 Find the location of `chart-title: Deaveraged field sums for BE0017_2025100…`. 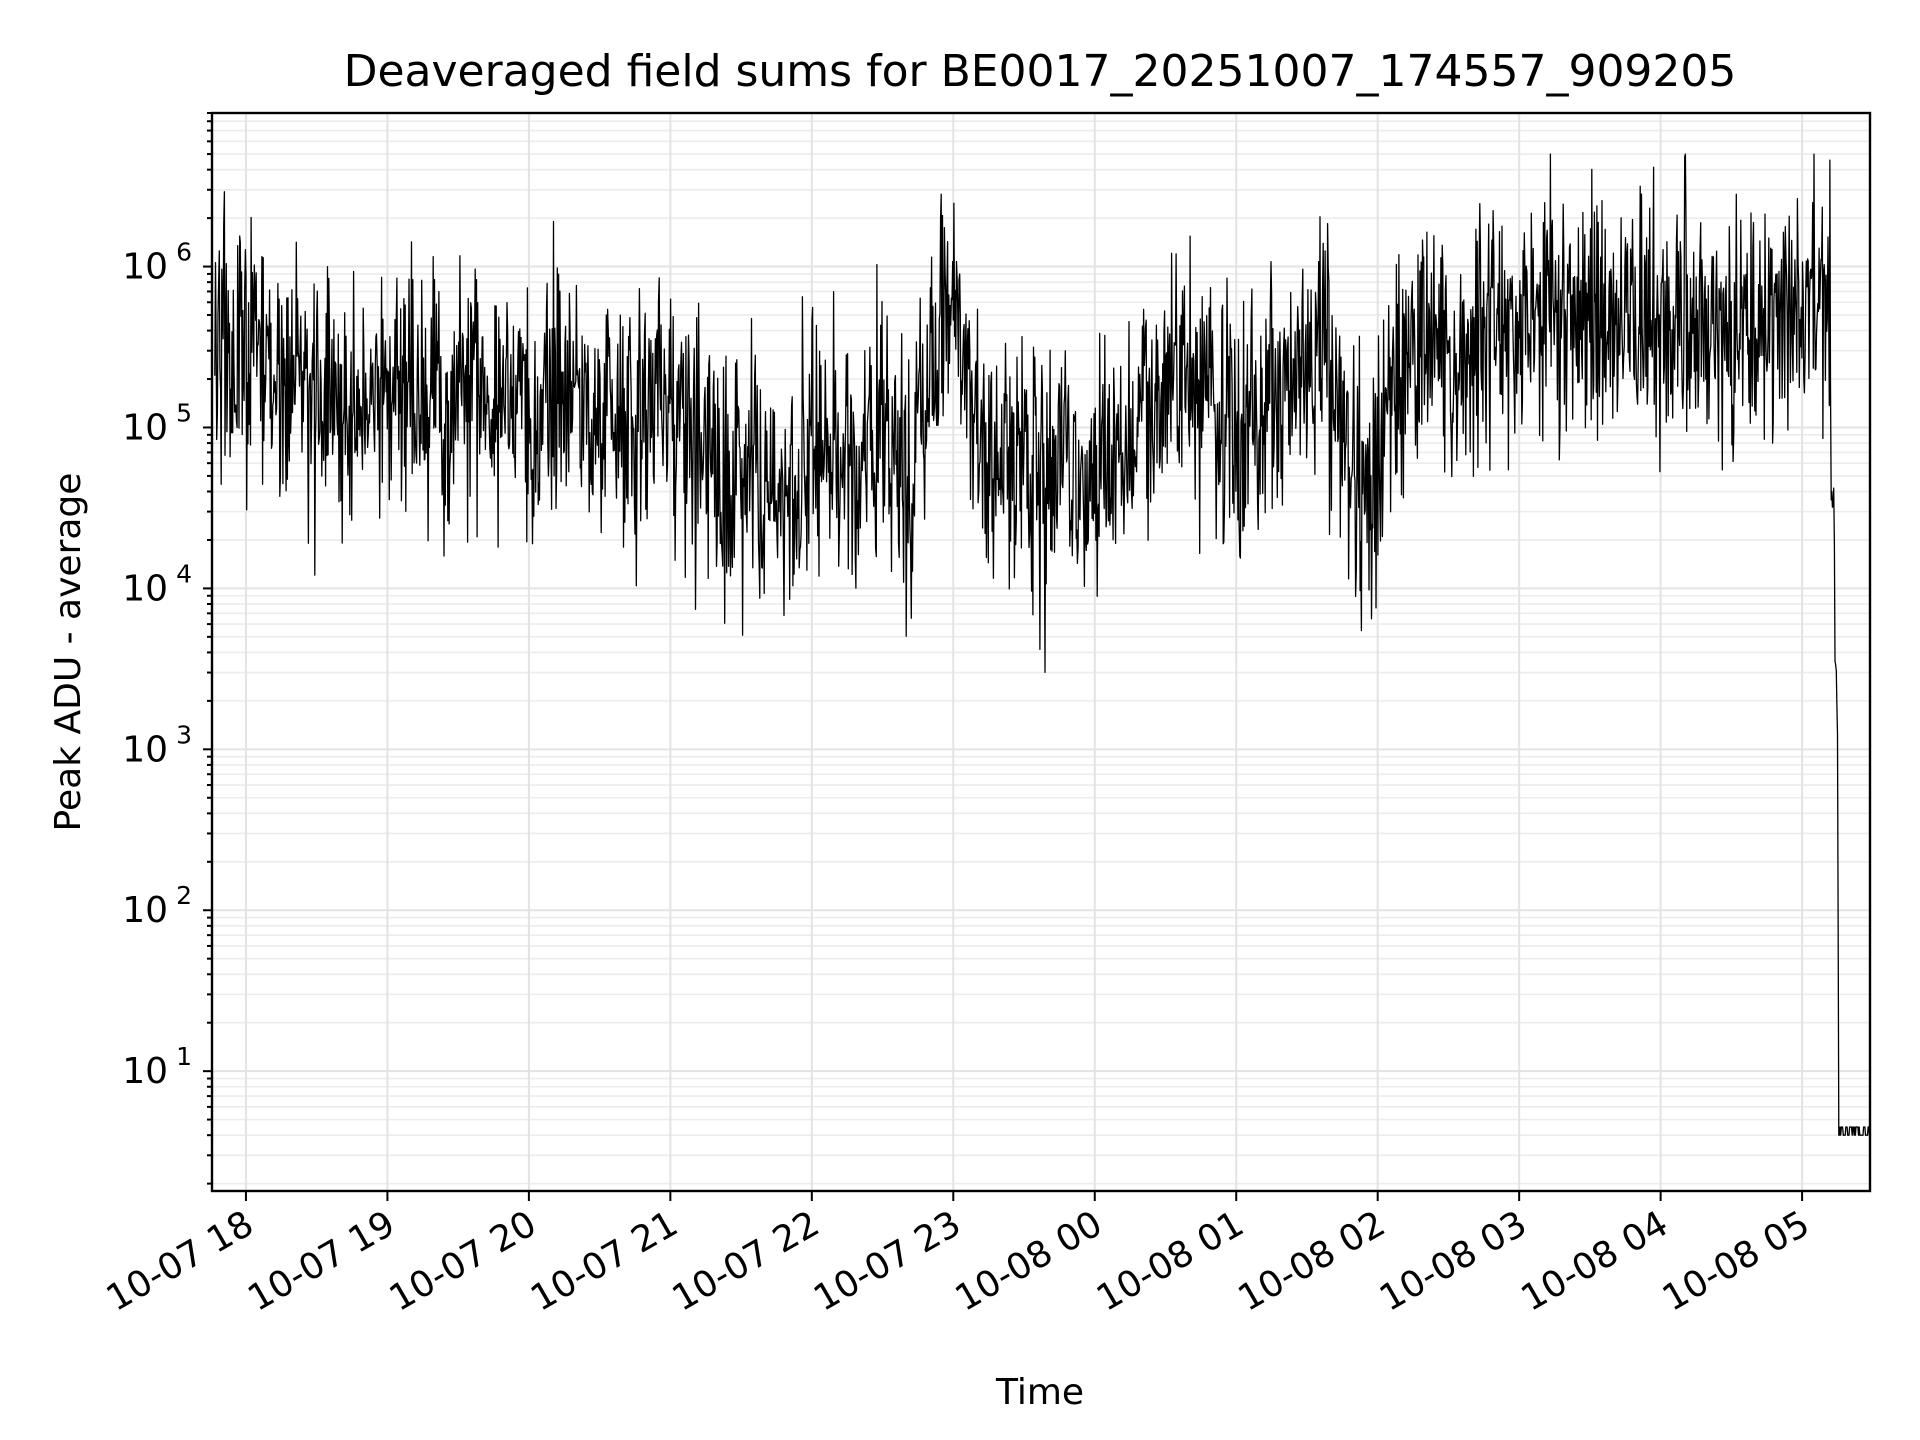

chart-title: Deaveraged field sums for BE0017_2025100… is located at coordinates (1040, 71).